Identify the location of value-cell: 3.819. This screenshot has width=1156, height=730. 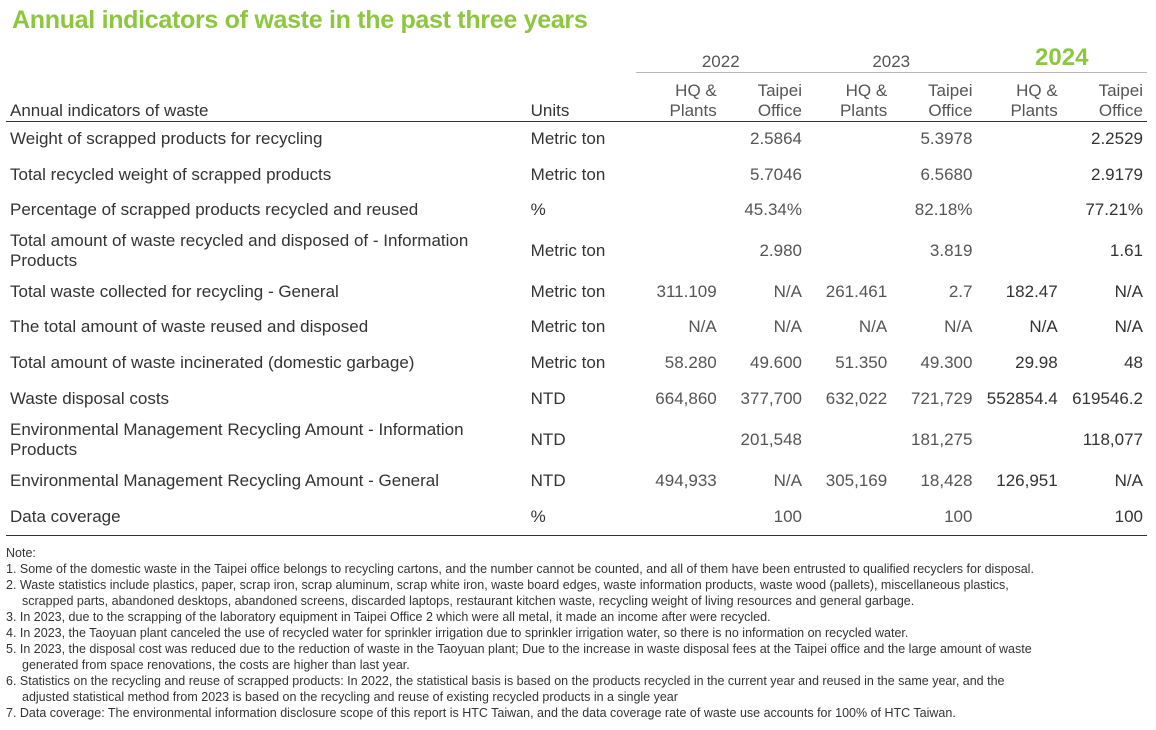
(951, 250).